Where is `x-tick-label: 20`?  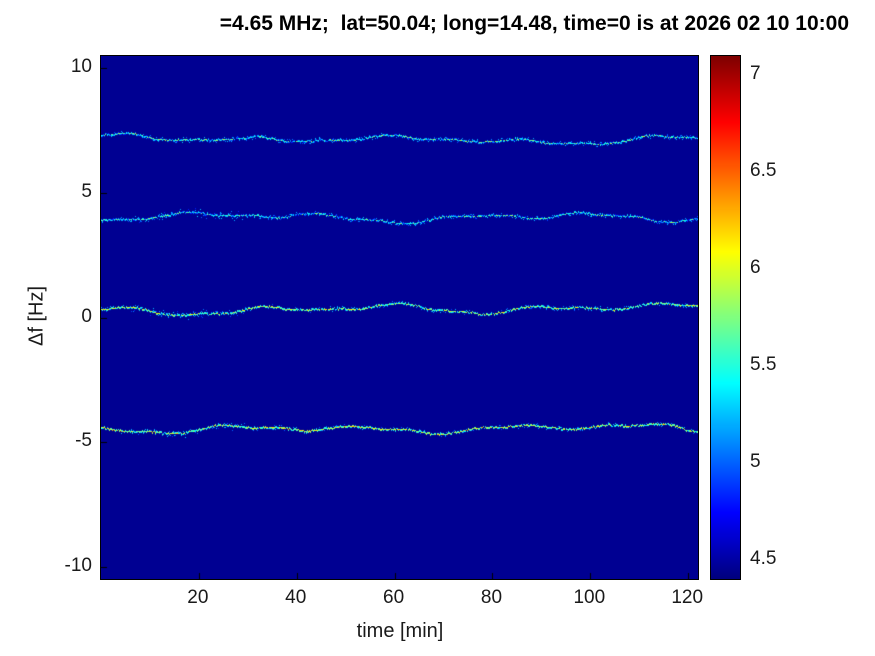 x-tick-label: 20 is located at coordinates (198, 597).